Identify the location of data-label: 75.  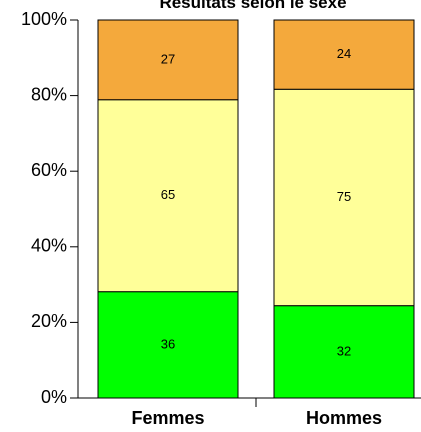
(344, 196).